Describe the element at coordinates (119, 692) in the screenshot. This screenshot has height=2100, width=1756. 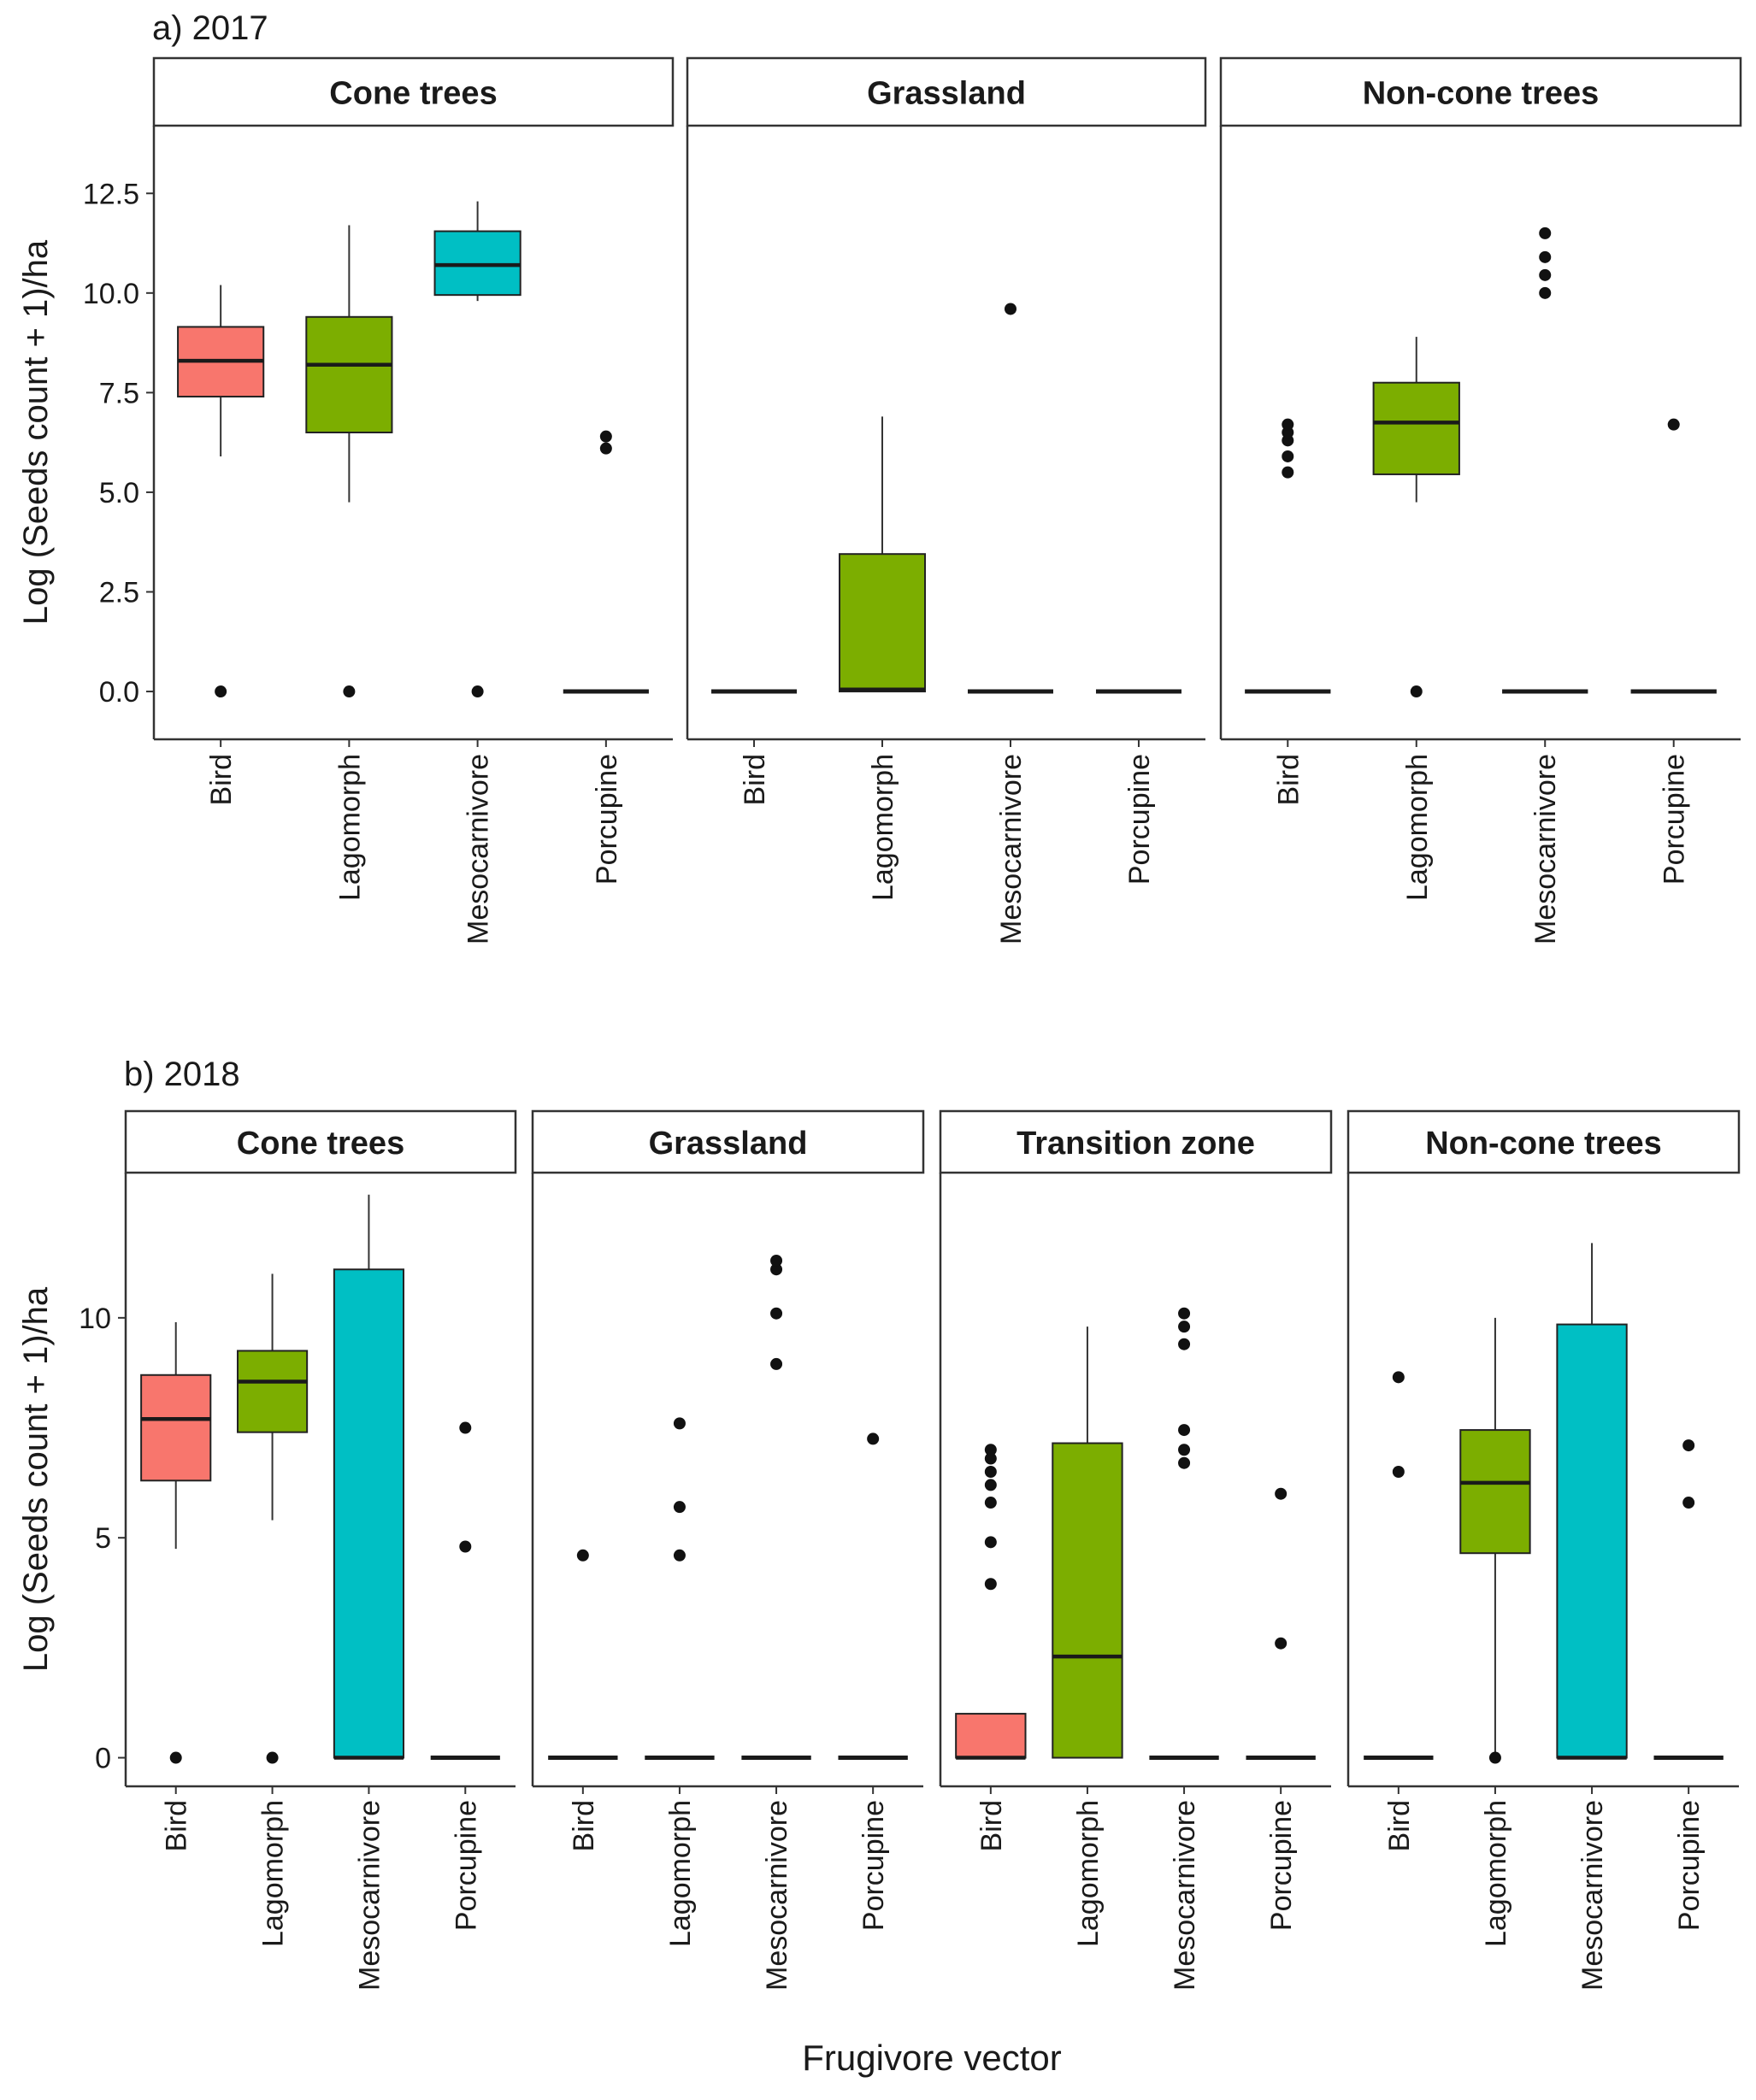
I see `y-tick-label: 0.0` at that location.